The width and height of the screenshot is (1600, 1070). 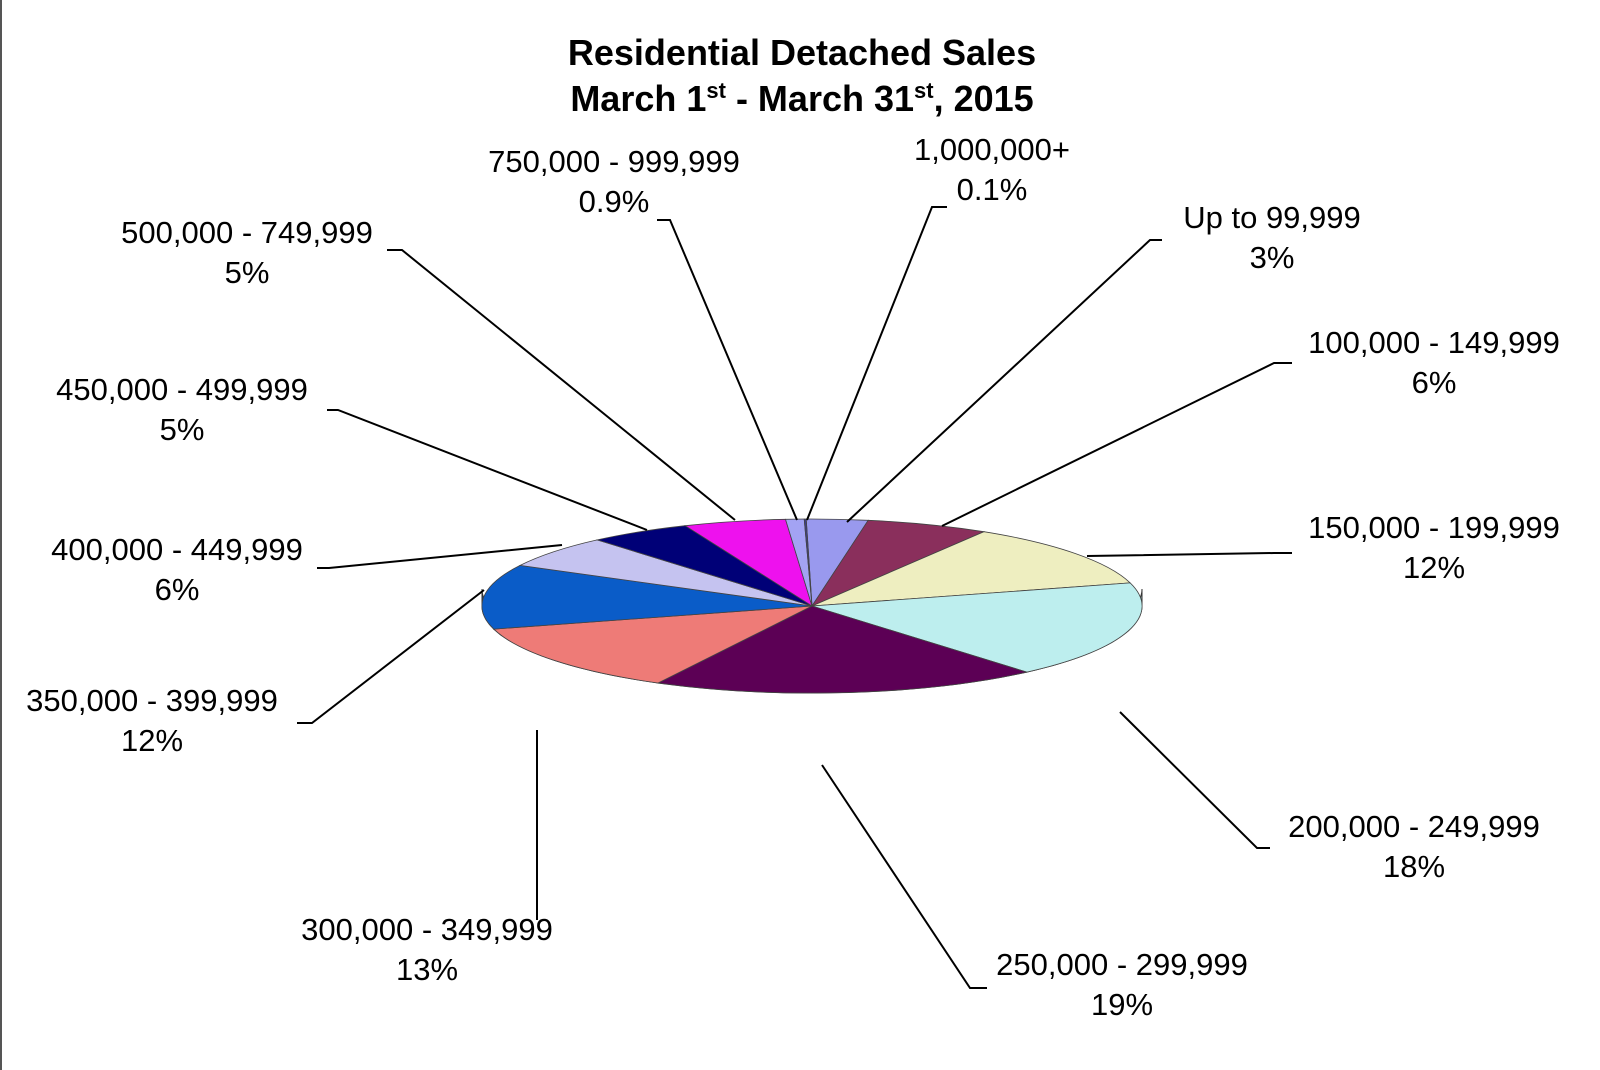 I want to click on label-range-300-000-349-999: 300,000 - 349,999, so click(x=427, y=929).